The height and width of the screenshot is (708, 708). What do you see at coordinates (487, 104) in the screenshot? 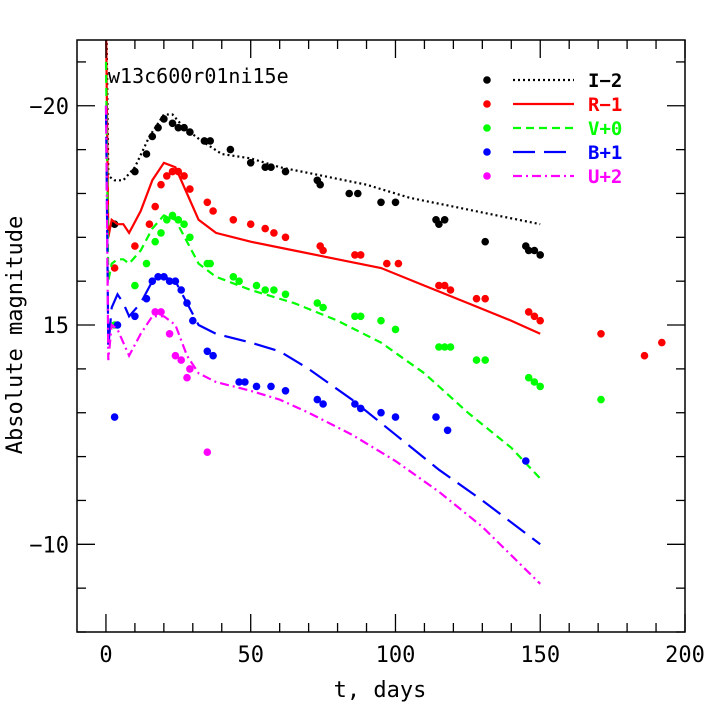
I see `legend-marker-r` at bounding box center [487, 104].